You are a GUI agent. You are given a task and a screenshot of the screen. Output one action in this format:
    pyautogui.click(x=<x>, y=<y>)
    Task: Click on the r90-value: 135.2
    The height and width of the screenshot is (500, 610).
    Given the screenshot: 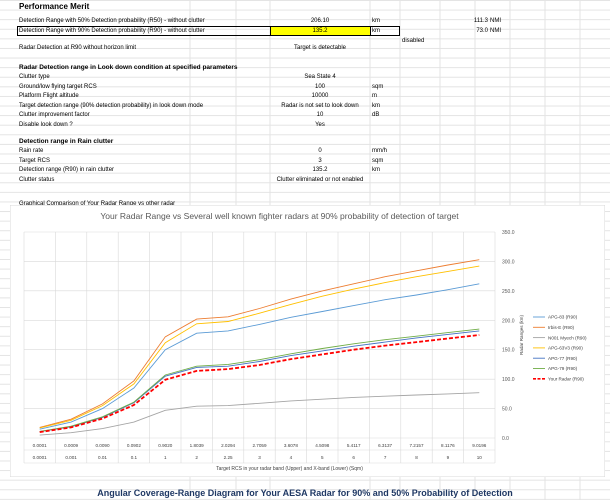 What is the action you would take?
    pyautogui.click(x=320, y=31)
    